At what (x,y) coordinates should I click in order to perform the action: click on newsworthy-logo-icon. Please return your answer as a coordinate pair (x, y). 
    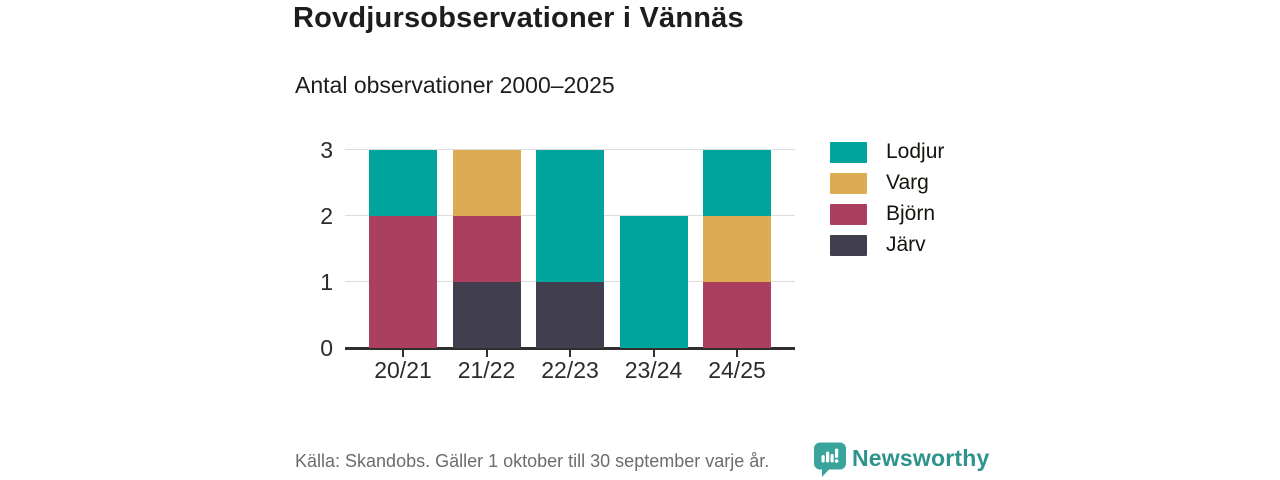
    Looking at the image, I should click on (830, 459).